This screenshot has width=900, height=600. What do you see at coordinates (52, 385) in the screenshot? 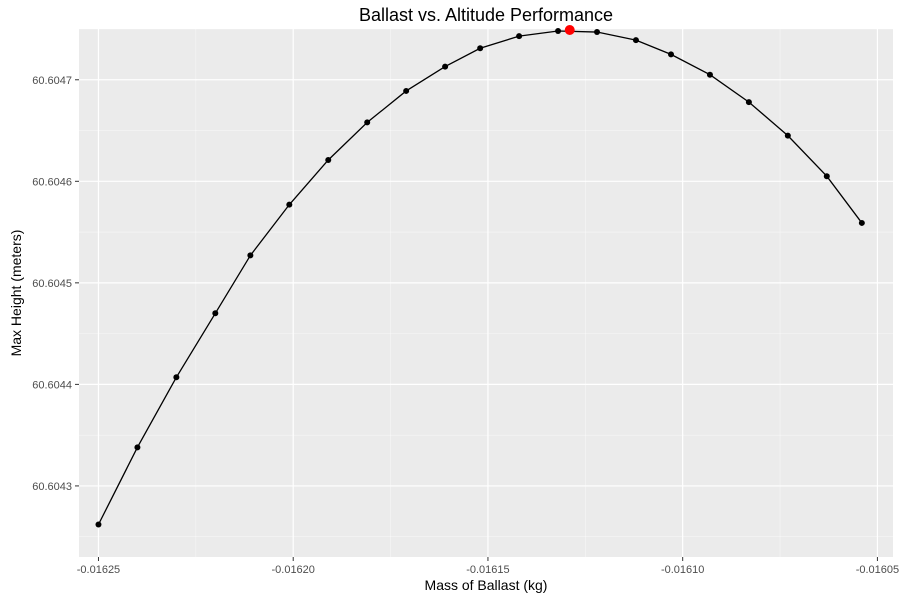
I see `y-tick-label: 60.6044` at bounding box center [52, 385].